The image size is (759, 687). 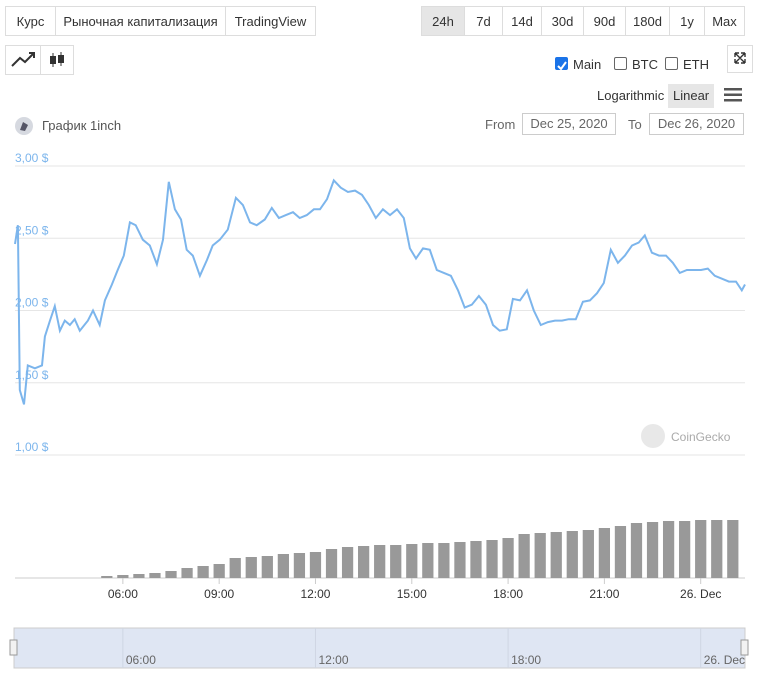 I want to click on fullscreen-icon, so click(x=740, y=58).